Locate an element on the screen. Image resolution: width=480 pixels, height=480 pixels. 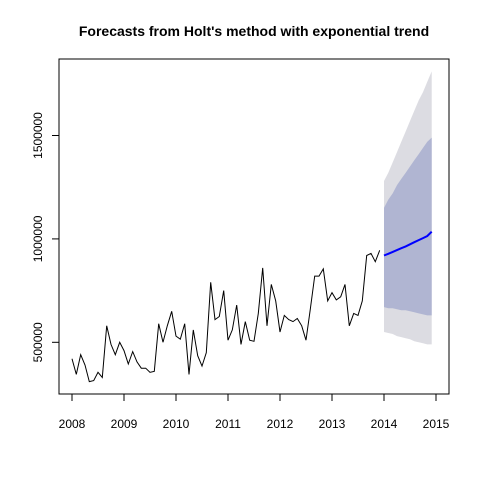
forecast-series-line is located at coordinates (408, 243).